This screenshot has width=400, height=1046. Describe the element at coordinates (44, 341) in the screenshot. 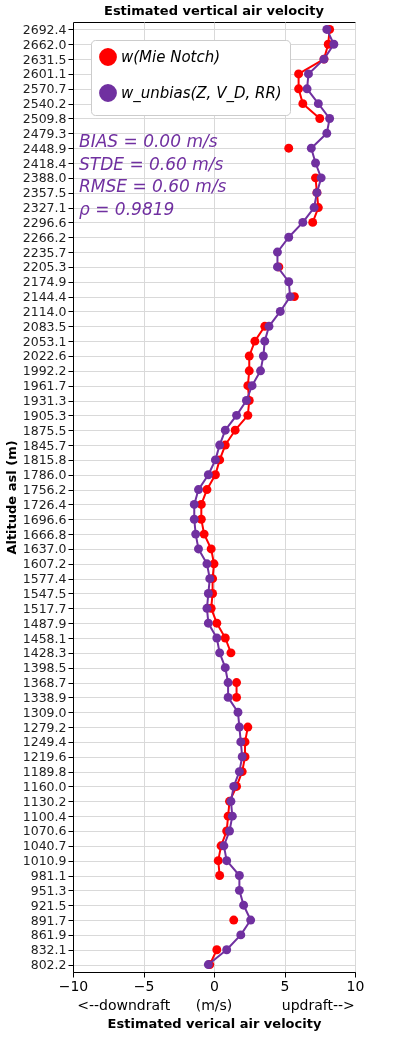

I see `y-tick-label: 2053.1` at that location.